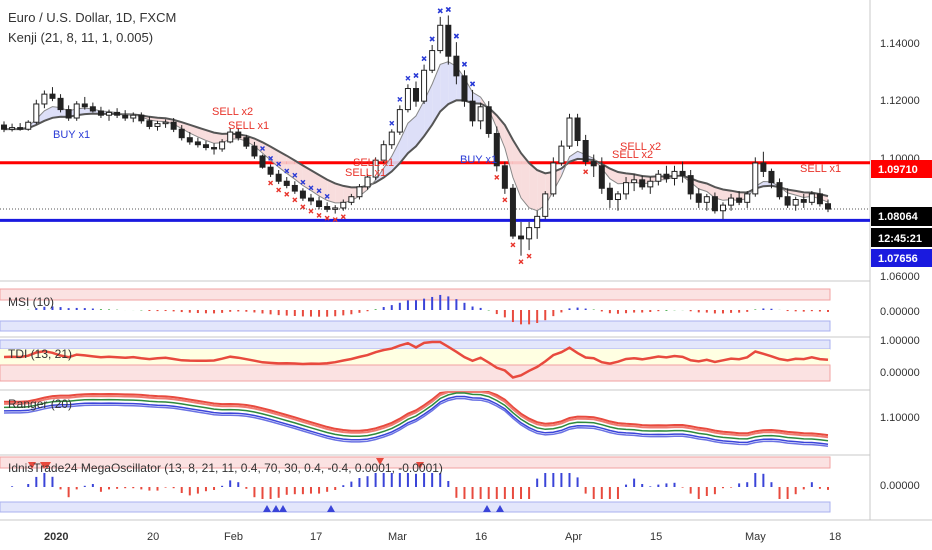  Describe the element at coordinates (40, 404) in the screenshot. I see `ranger-label: Ranger (20)` at that location.